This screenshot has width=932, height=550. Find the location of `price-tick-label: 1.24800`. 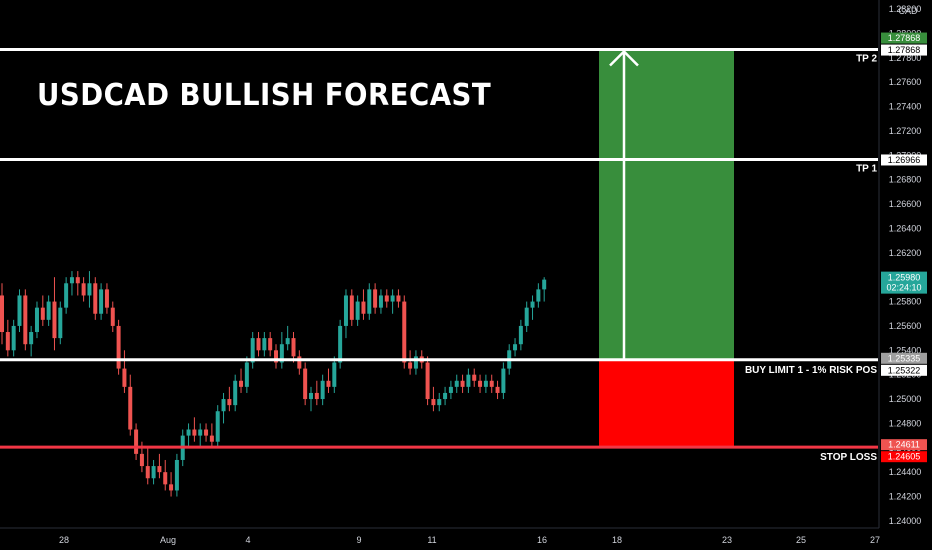

price-tick-label: 1.24800 is located at coordinates (905, 423).